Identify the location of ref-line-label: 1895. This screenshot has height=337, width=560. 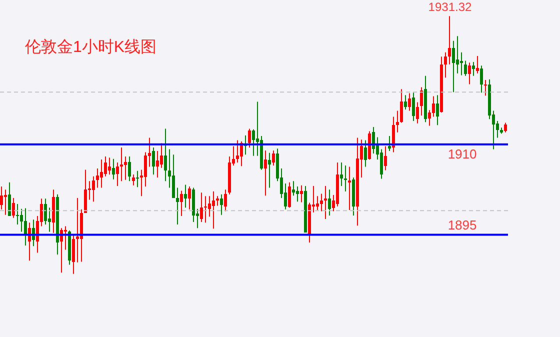
(462, 225).